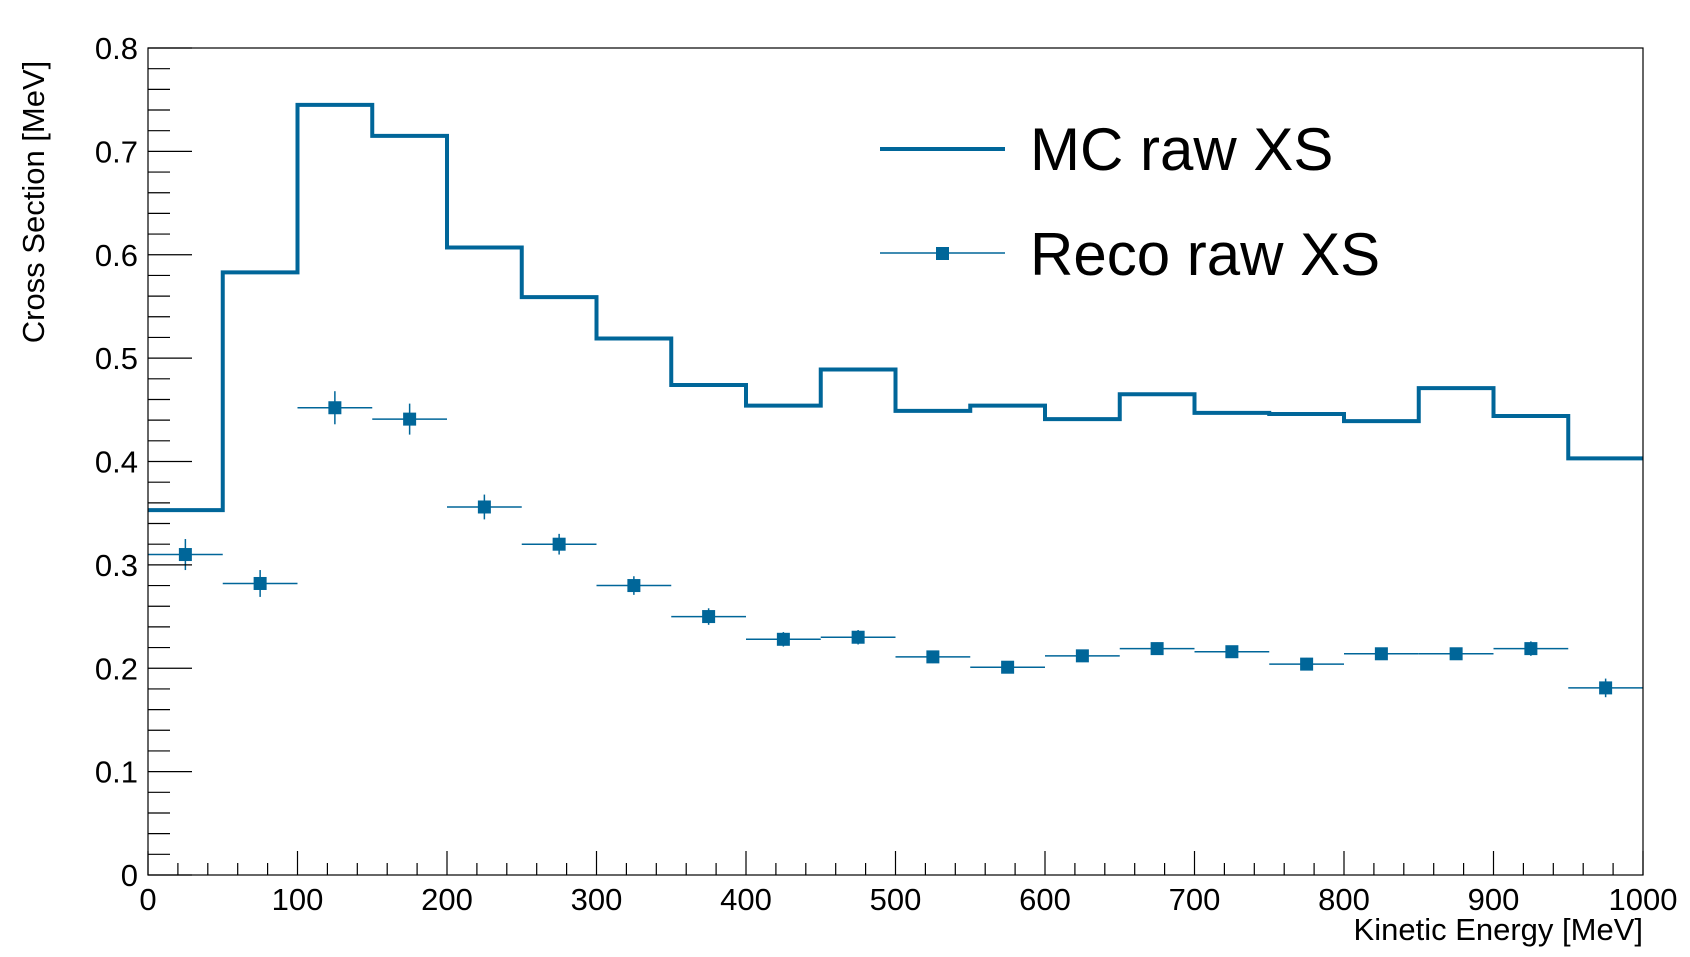 The width and height of the screenshot is (1690, 957). Describe the element at coordinates (1498, 929) in the screenshot. I see `x-axis-label: Kinetic Energy [MeV]` at that location.